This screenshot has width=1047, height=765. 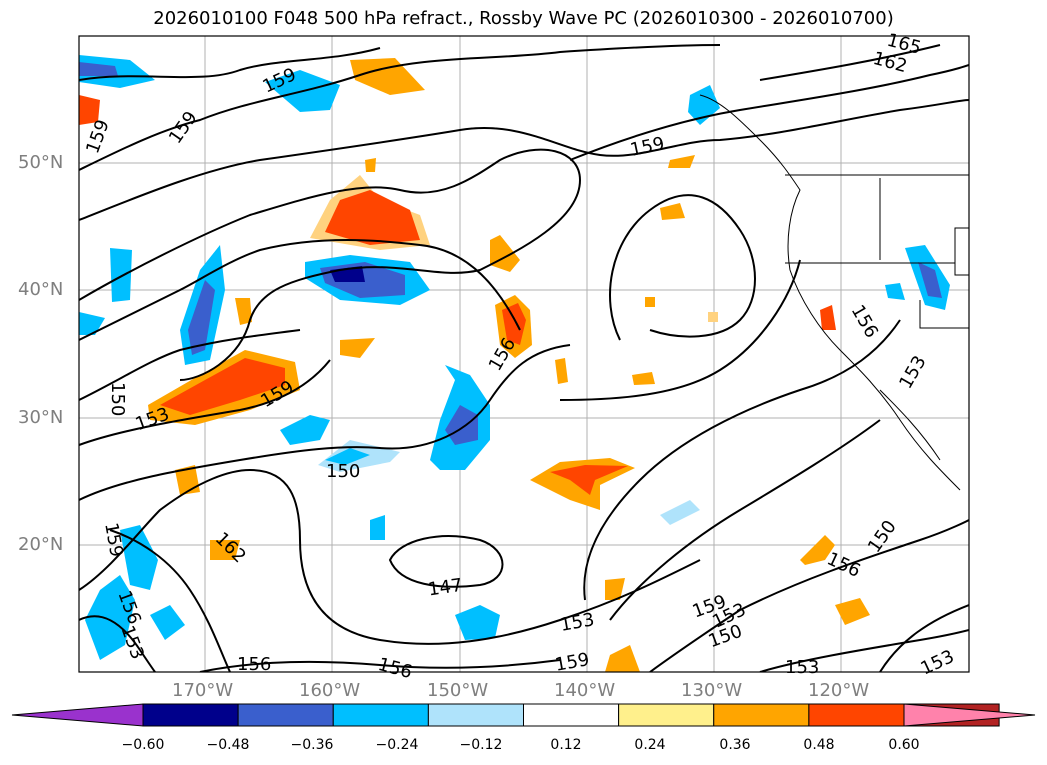 I want to click on lat-label-30n: 30°N, so click(x=41, y=417).